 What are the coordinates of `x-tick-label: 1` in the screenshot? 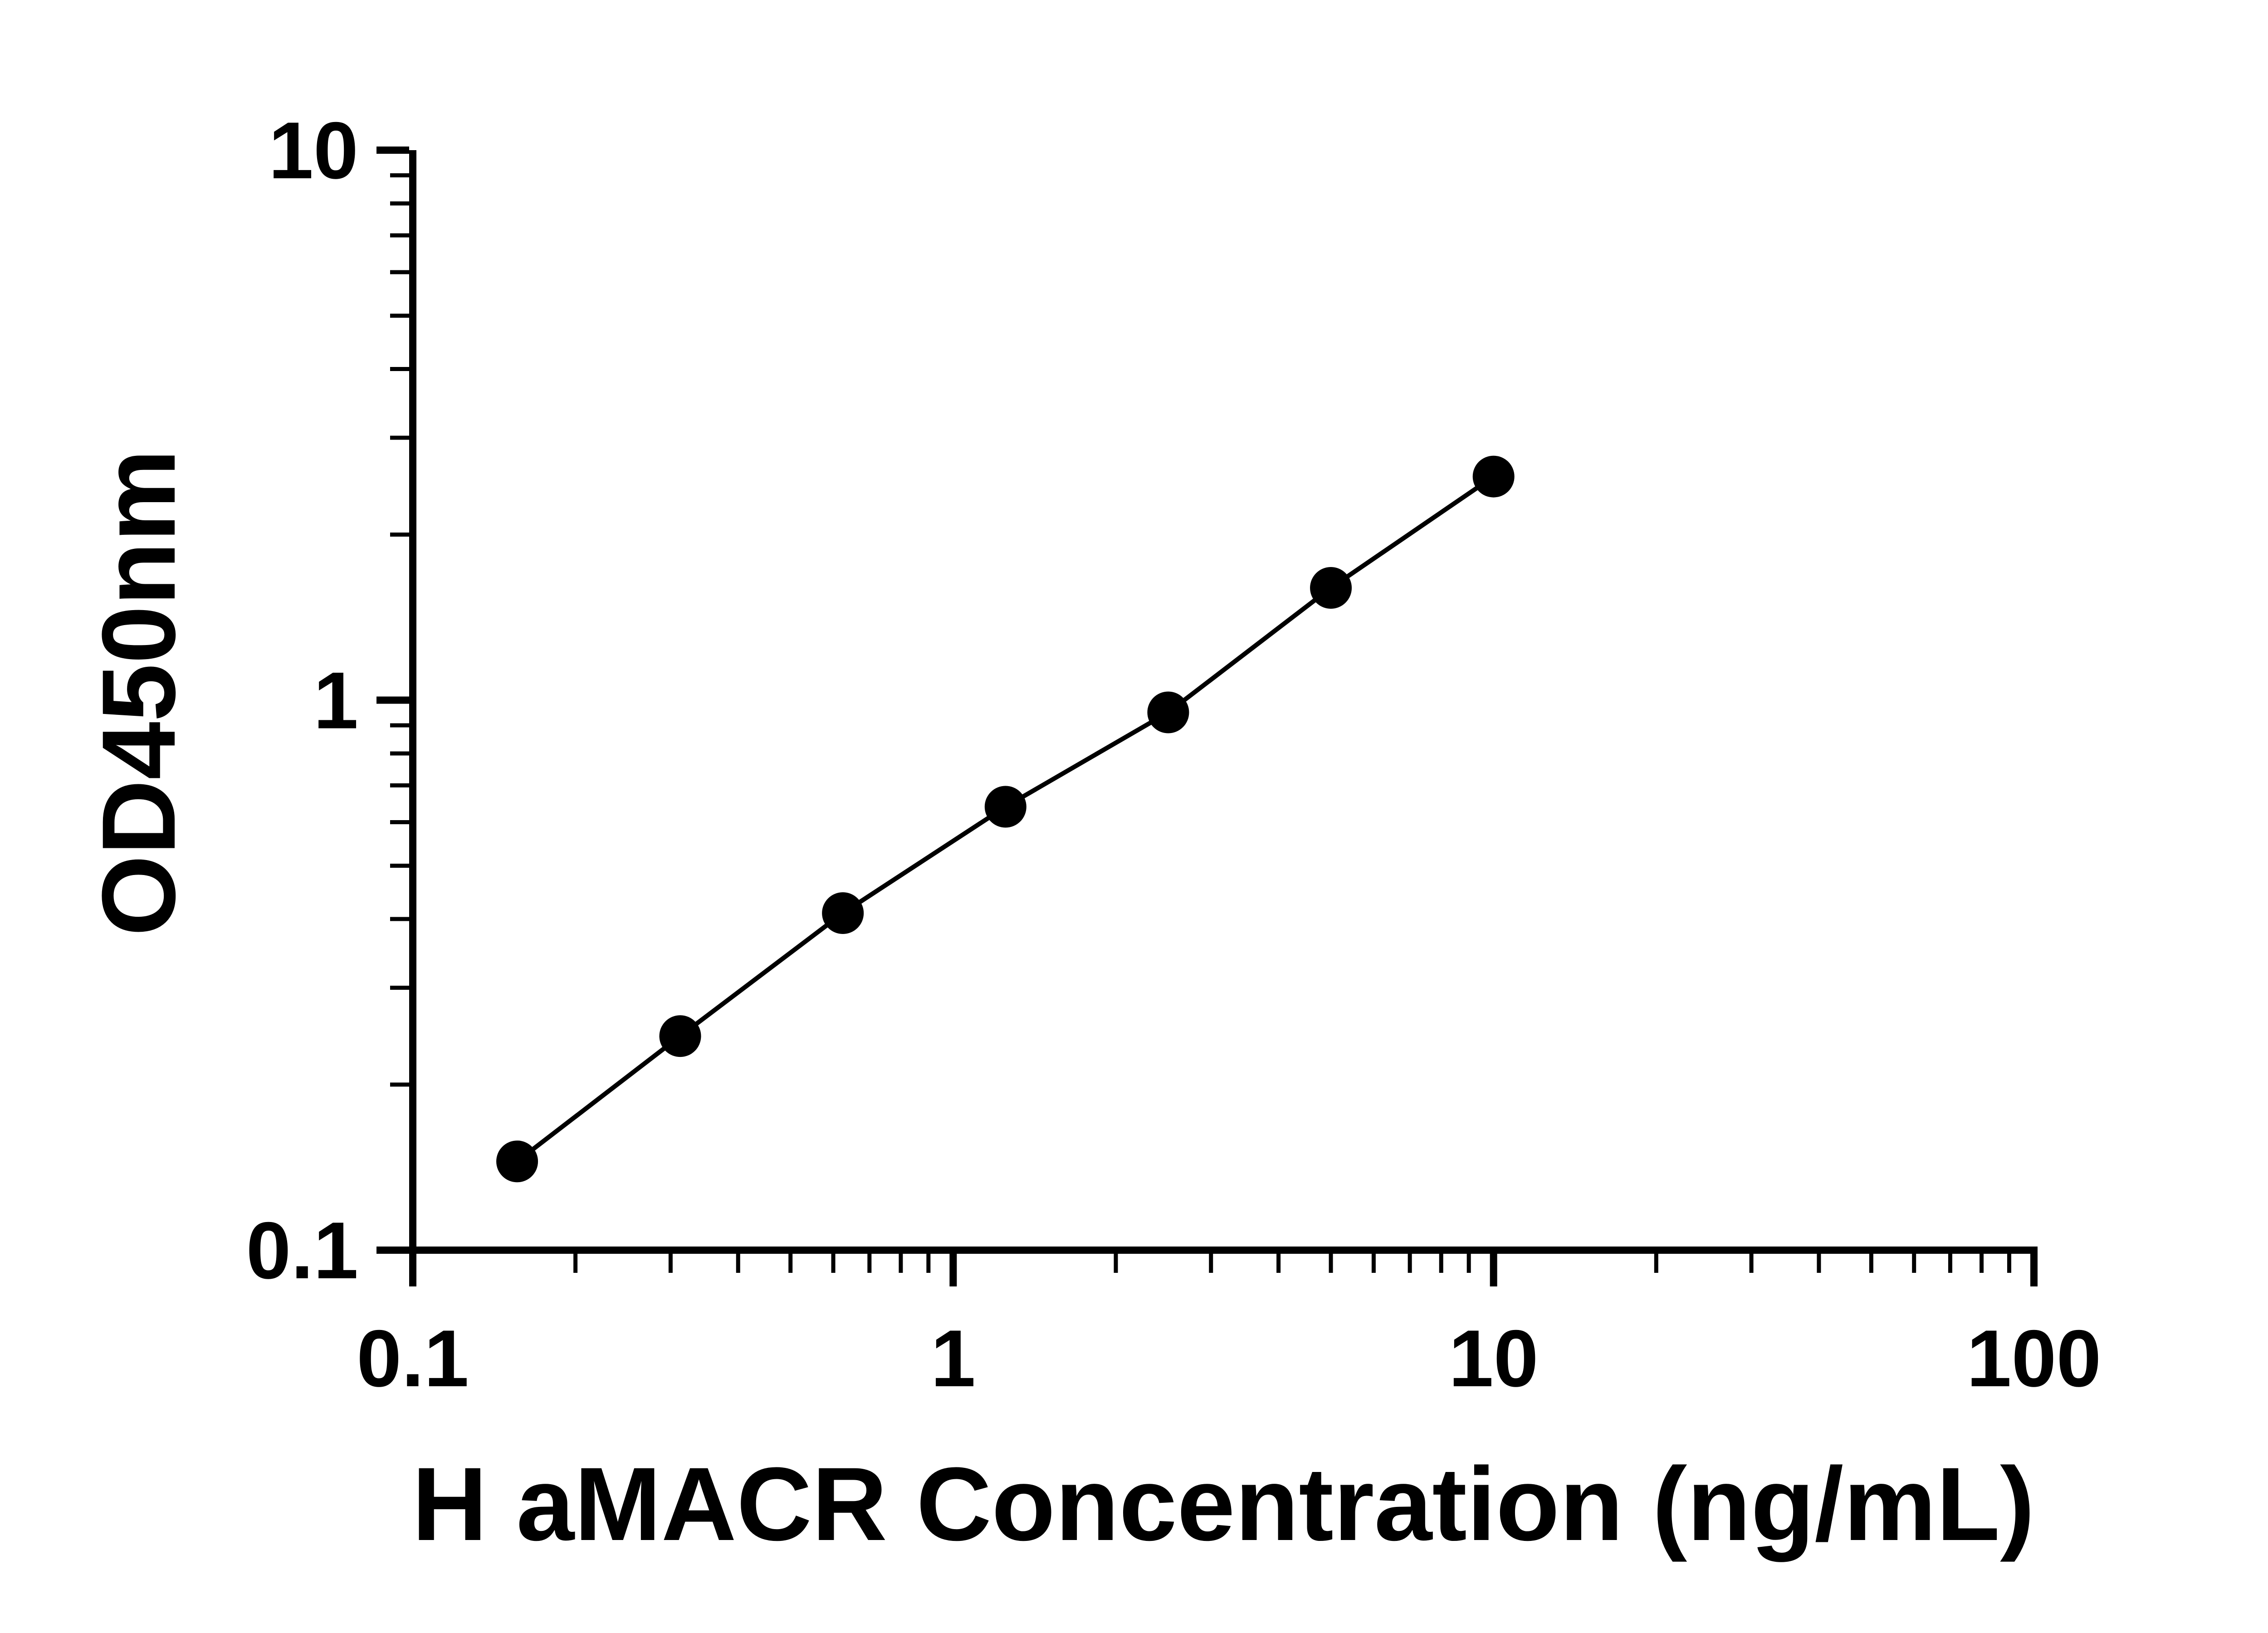 It's located at (953, 1358).